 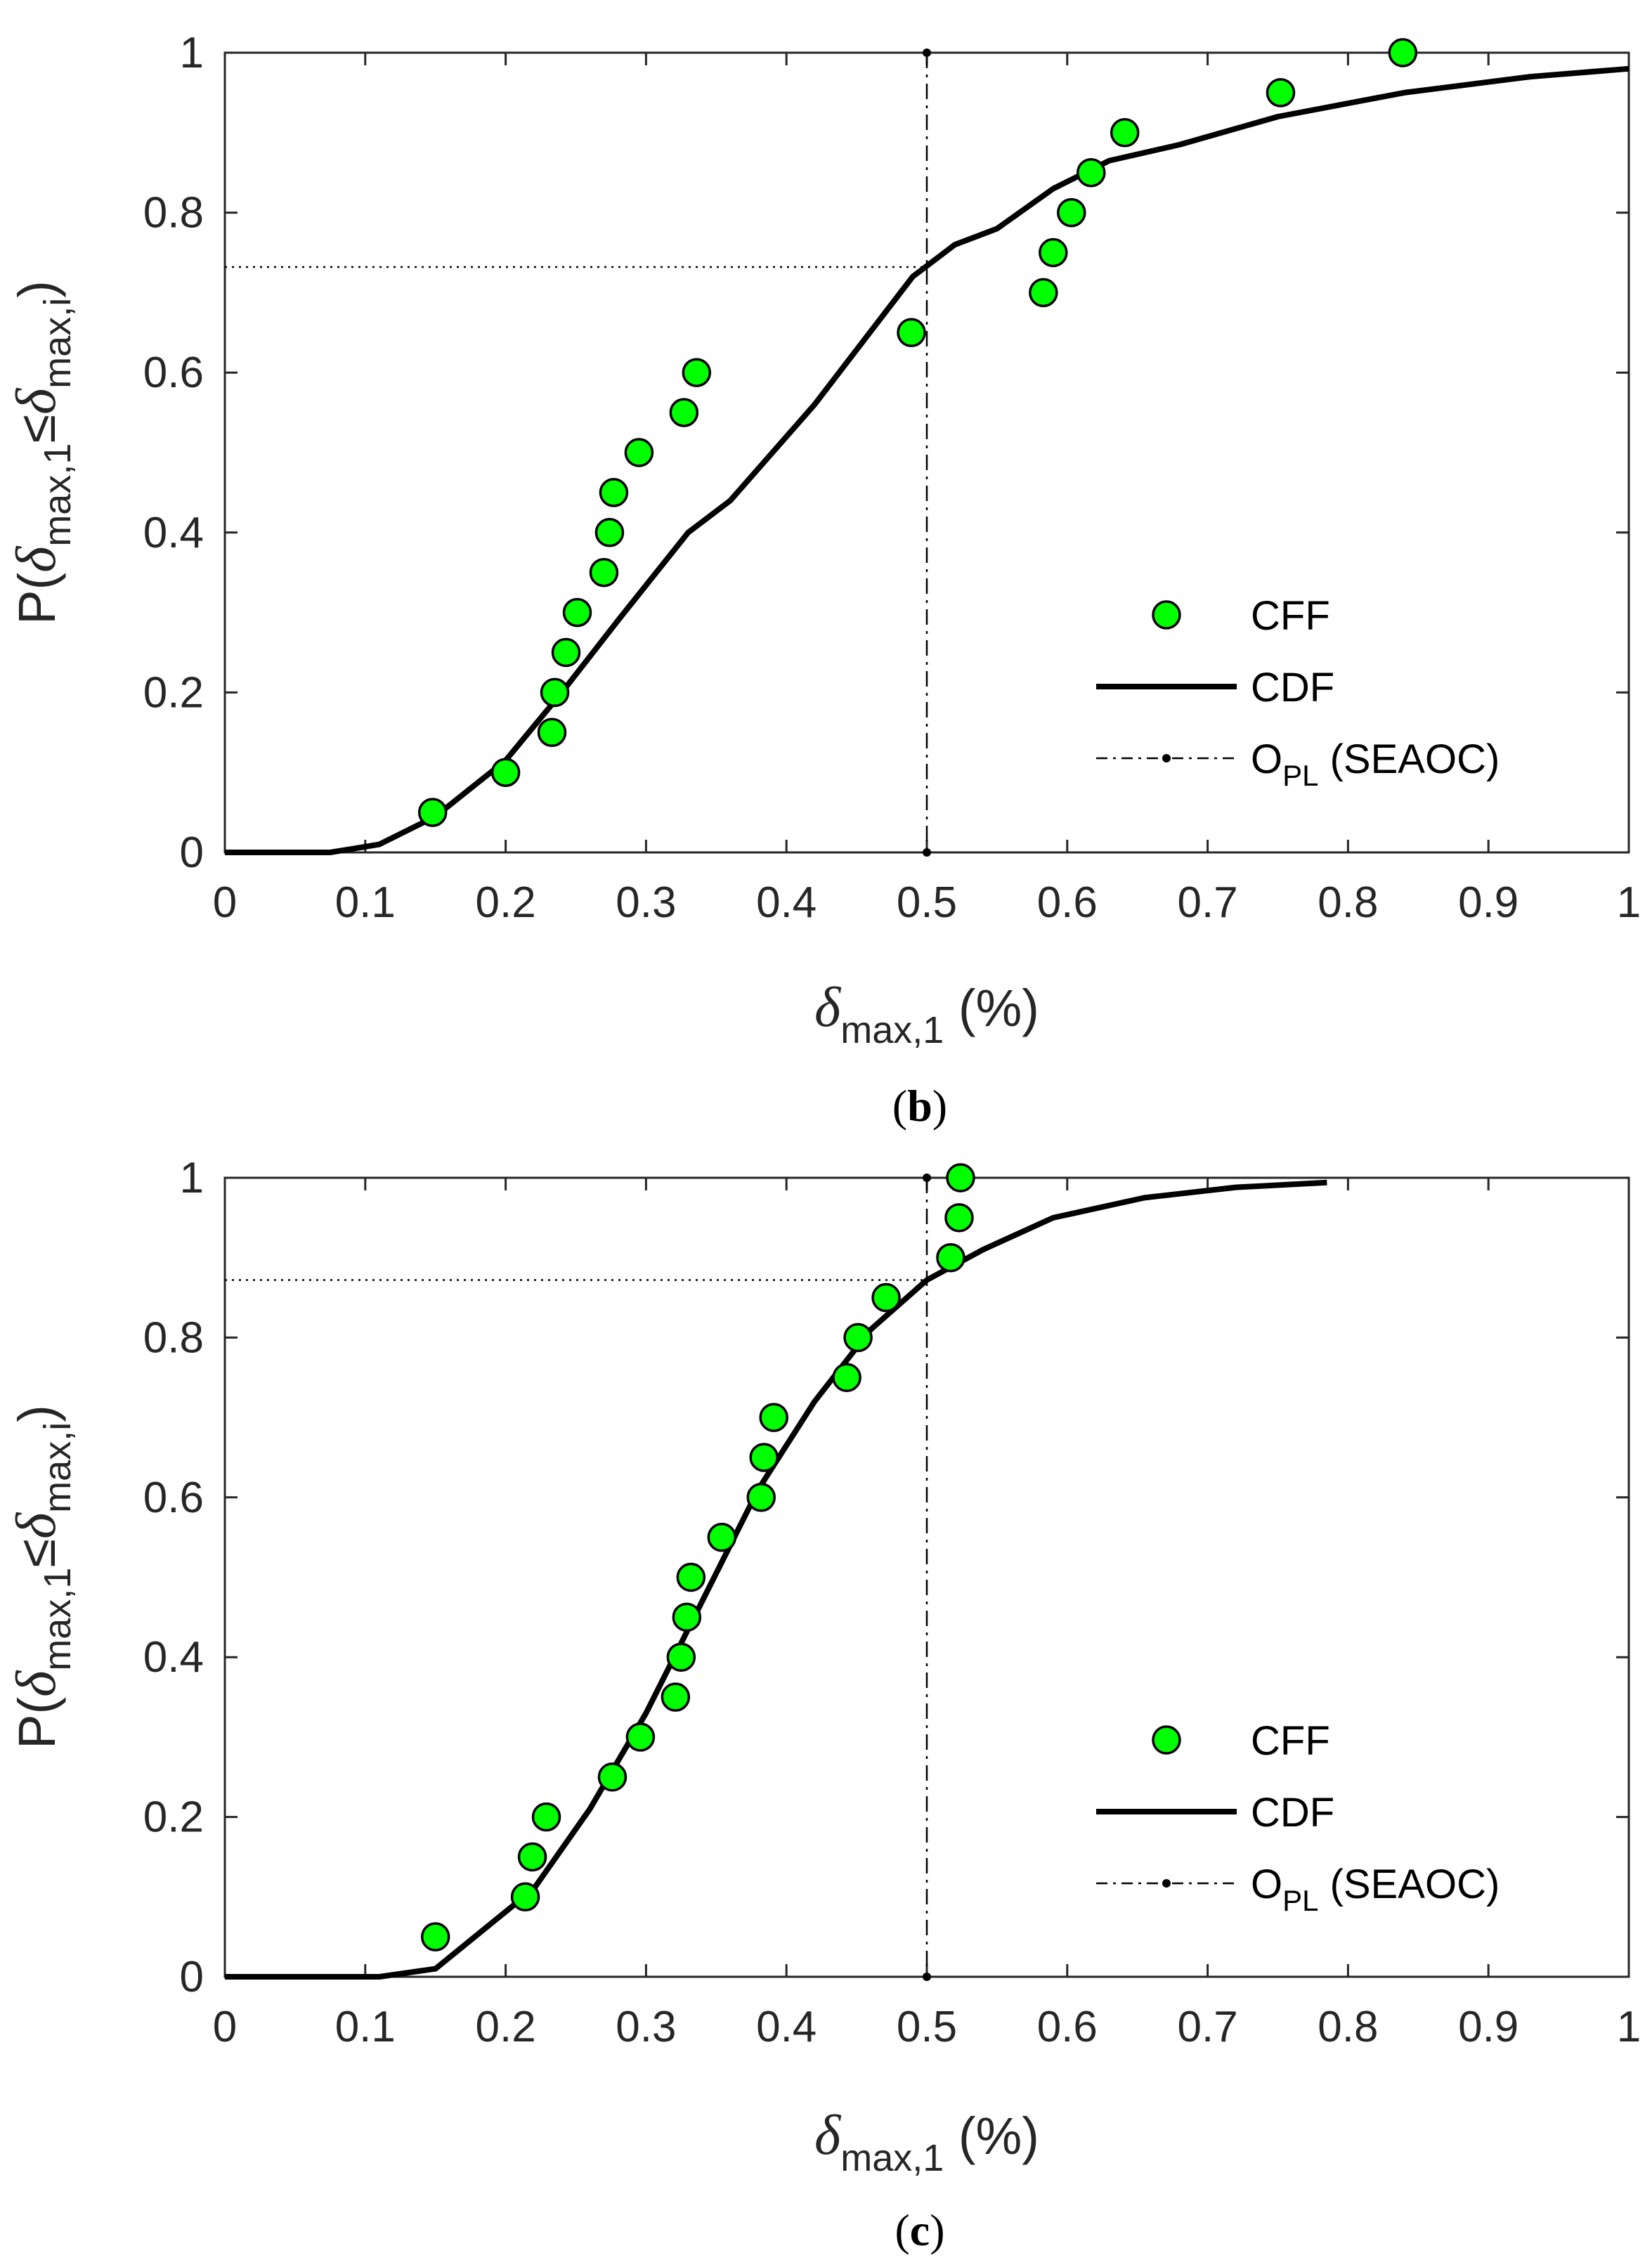 What do you see at coordinates (1409, 1884) in the screenshot?
I see `legend-opl-suffix: (SEAOC)` at bounding box center [1409, 1884].